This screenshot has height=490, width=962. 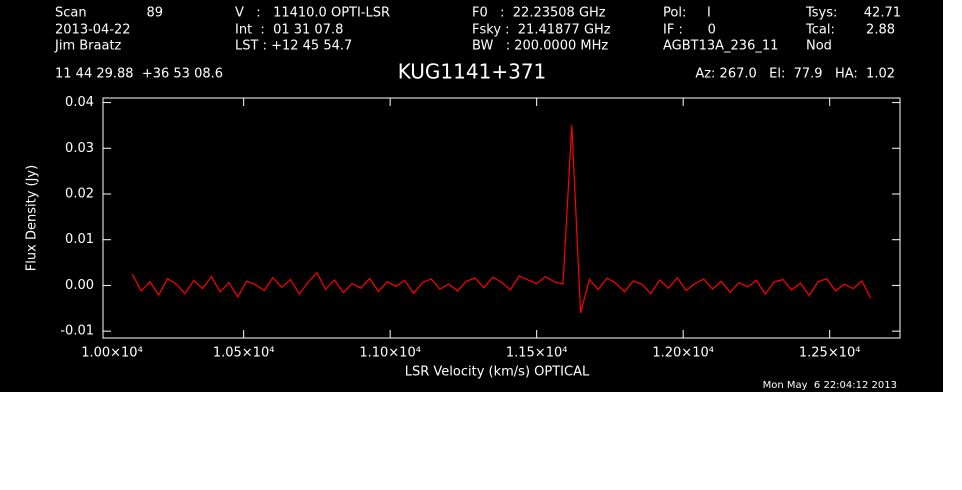 What do you see at coordinates (821, 13) in the screenshot?
I see `header-text: Tsys:` at bounding box center [821, 13].